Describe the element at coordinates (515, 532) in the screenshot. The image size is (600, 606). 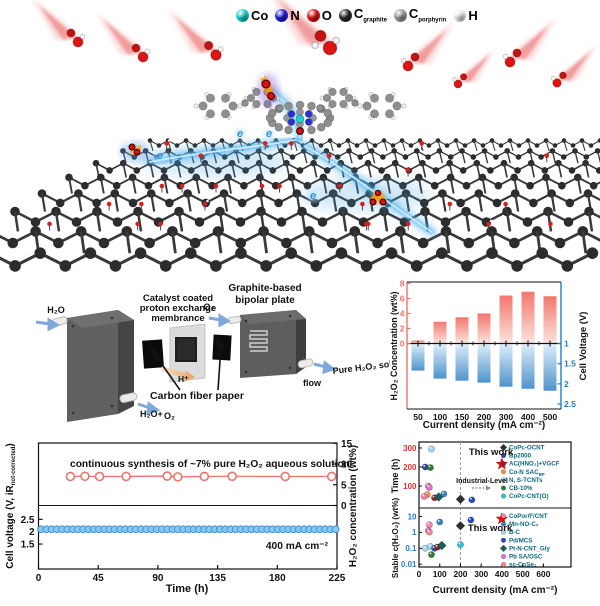
I see `legend-item-label: B-C` at that location.